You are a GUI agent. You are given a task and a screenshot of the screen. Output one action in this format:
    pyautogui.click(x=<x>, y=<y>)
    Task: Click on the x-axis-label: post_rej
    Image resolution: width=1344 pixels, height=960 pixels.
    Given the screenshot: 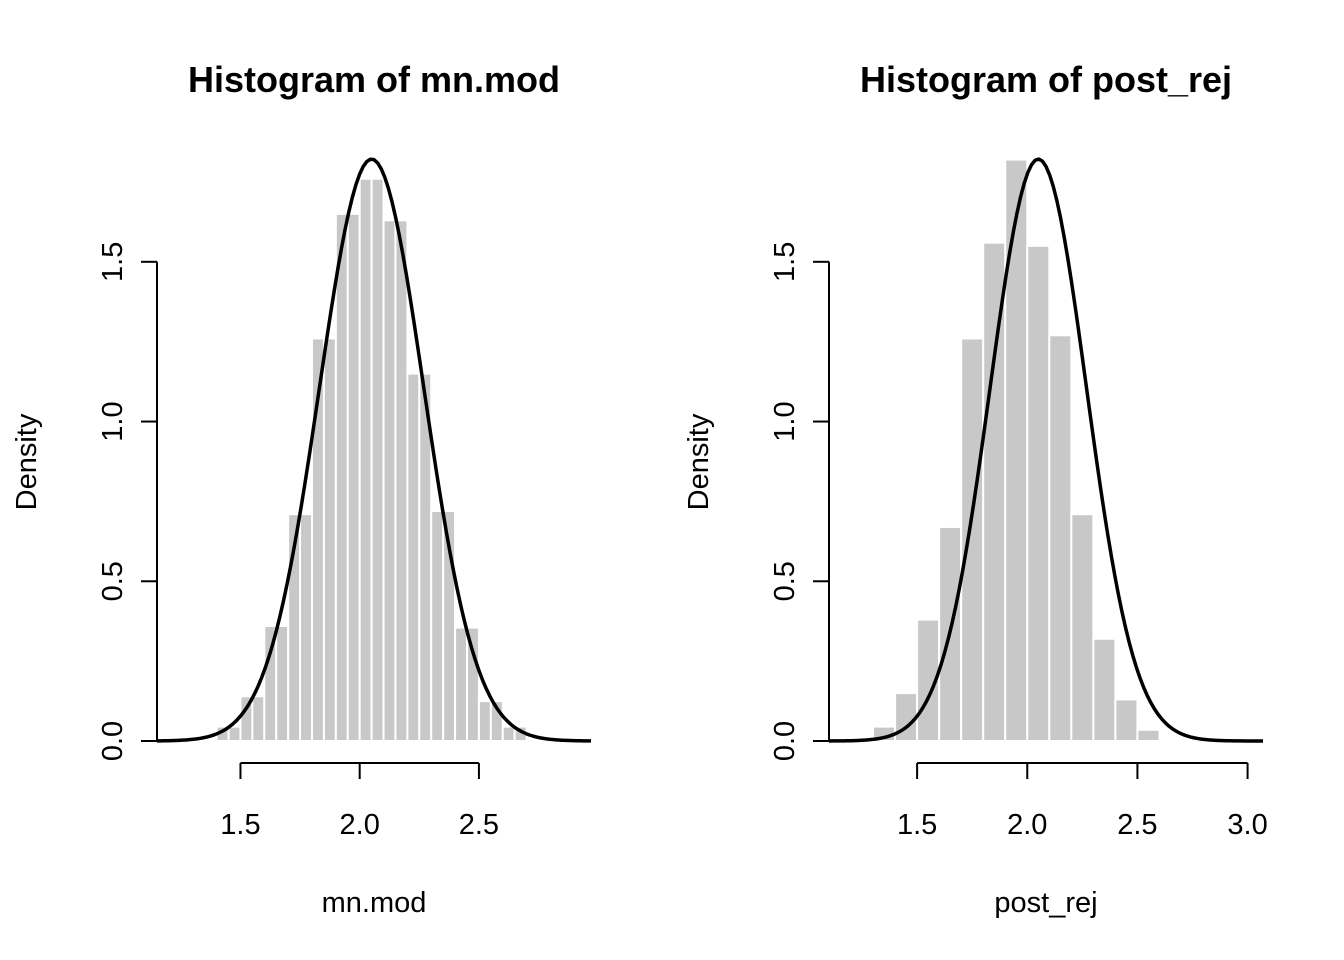 What is the action you would take?
    pyautogui.click(x=1045, y=903)
    